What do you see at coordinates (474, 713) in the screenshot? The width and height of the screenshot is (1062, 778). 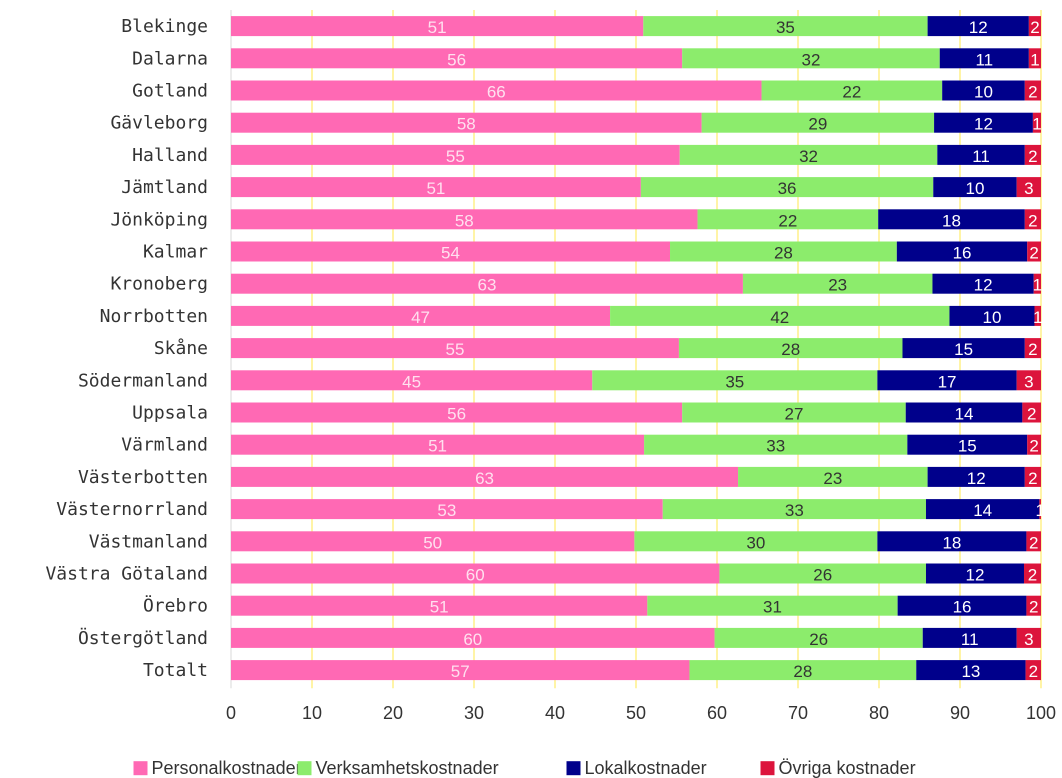 I see `x-tick-label: 30` at bounding box center [474, 713].